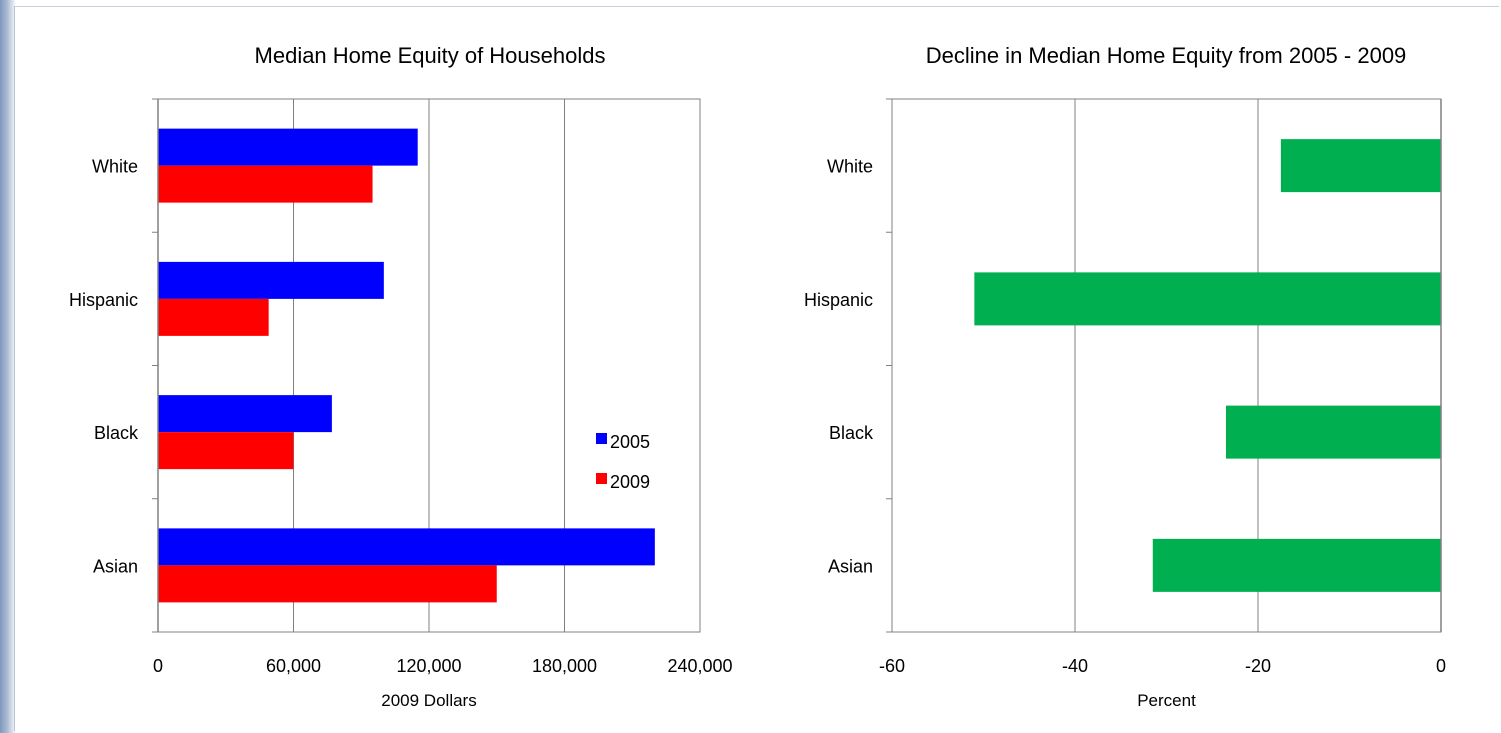 This screenshot has width=1501, height=733. I want to click on chart-2-x-tick-label: 0, so click(1441, 666).